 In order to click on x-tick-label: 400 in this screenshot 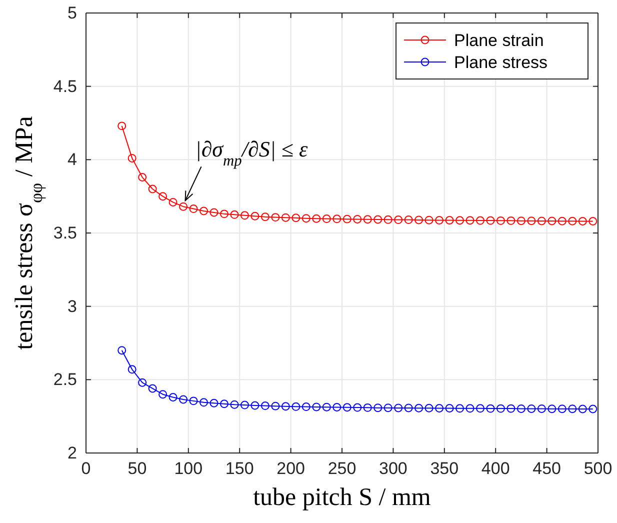, I will do `click(495, 468)`.